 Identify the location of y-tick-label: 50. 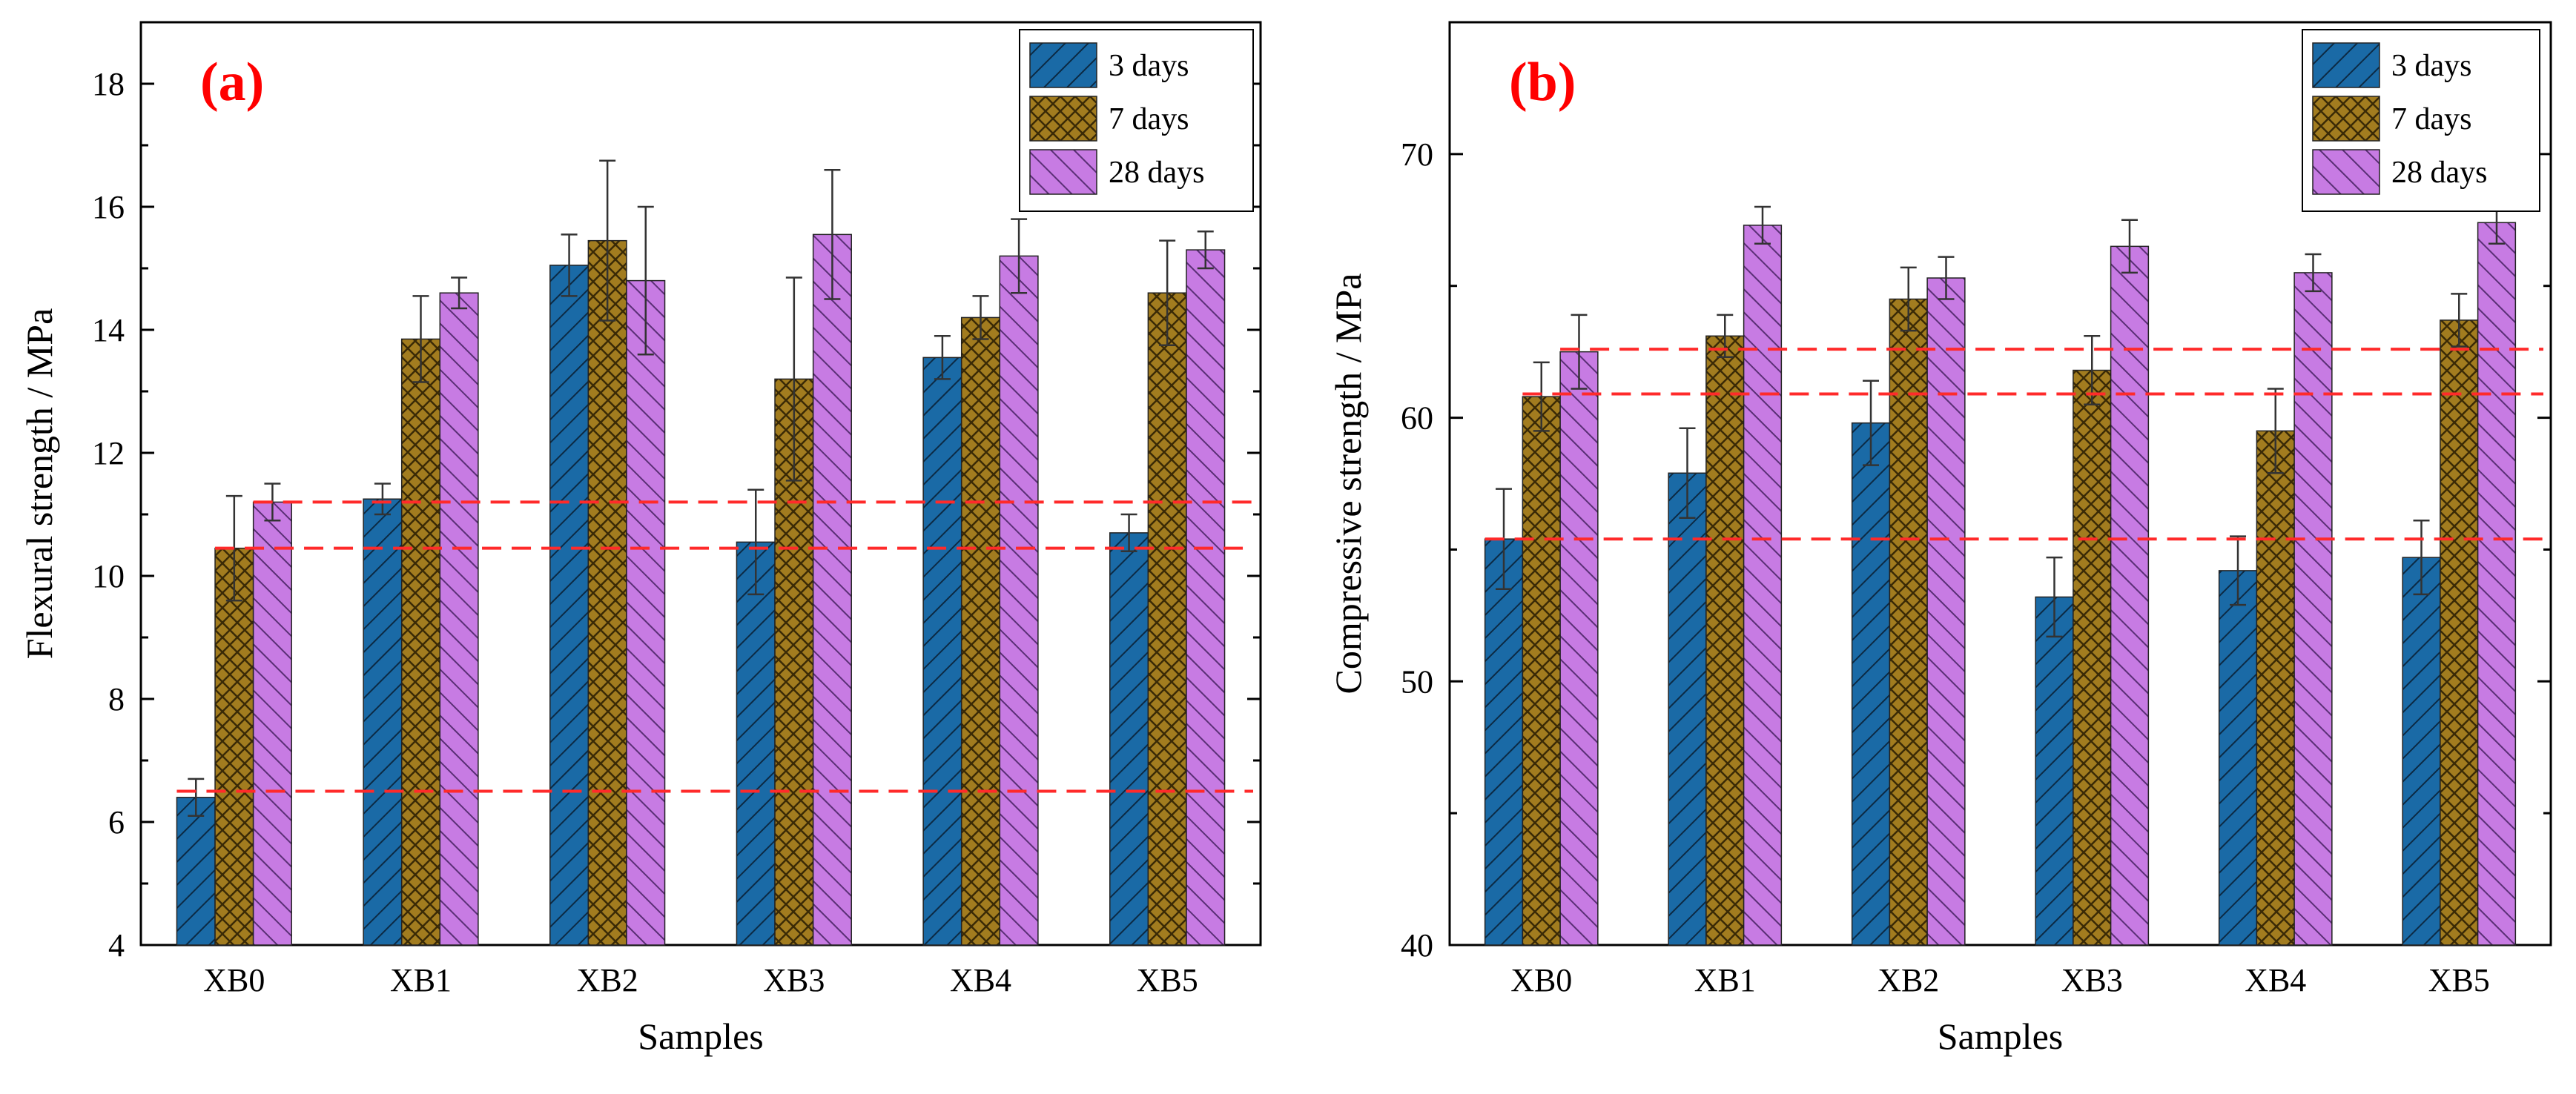
(1417, 681).